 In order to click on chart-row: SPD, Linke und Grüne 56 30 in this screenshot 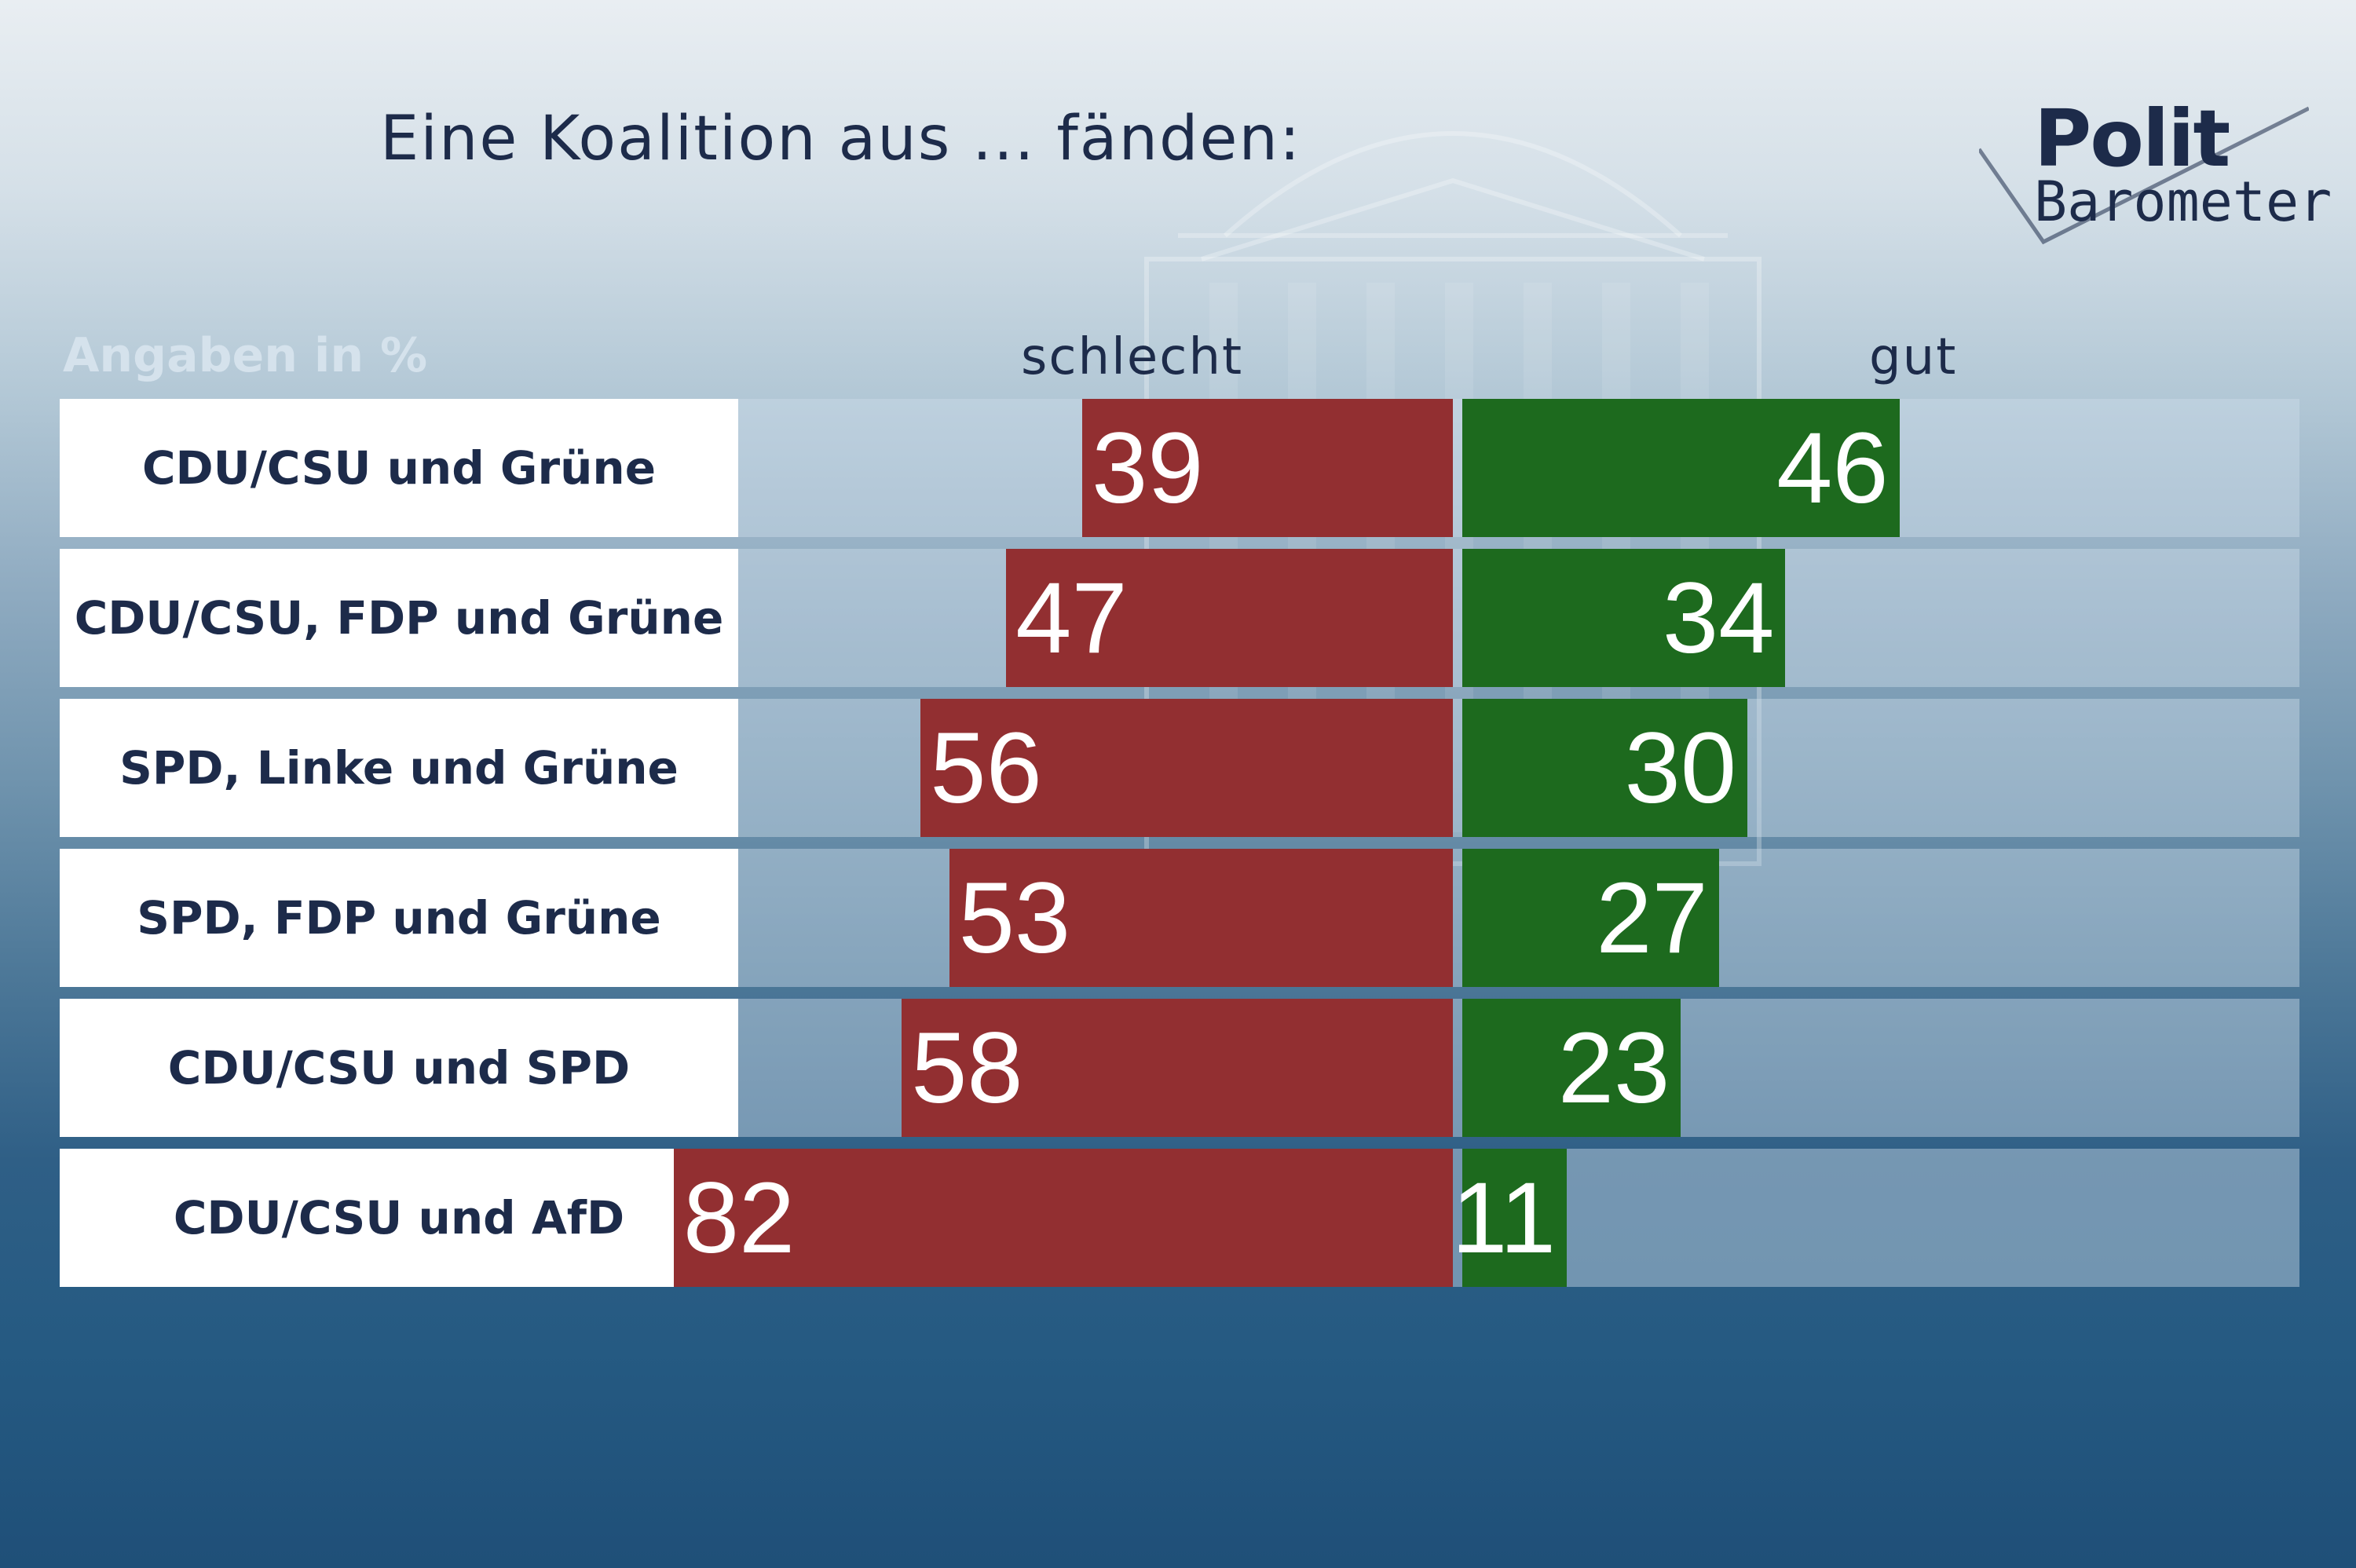, I will do `click(1179, 768)`.